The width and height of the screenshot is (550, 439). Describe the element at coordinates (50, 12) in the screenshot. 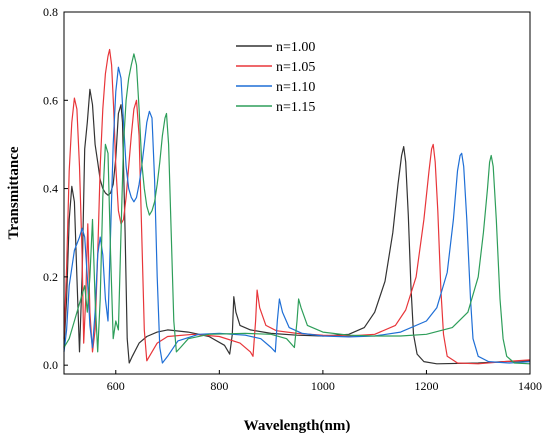

I see `y-tick-label: 0.8` at that location.